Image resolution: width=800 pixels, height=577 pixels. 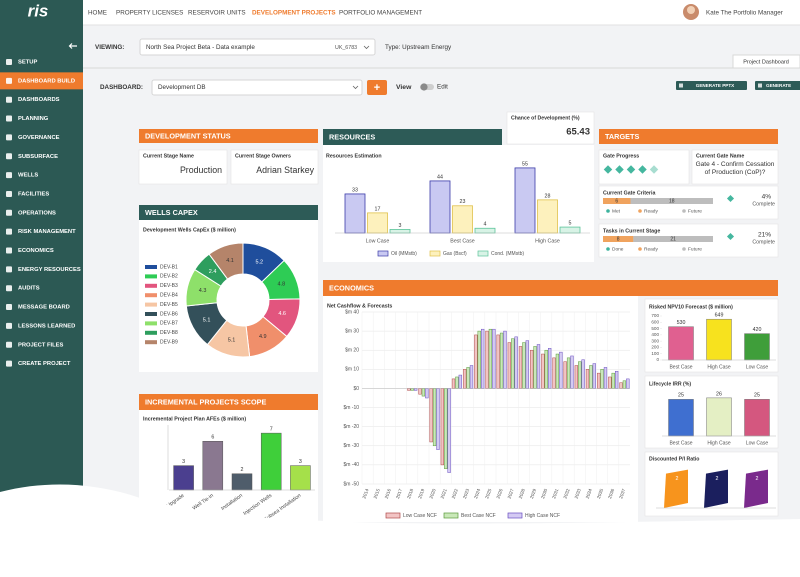 I want to click on menu-item: SETUP, so click(x=27, y=63).